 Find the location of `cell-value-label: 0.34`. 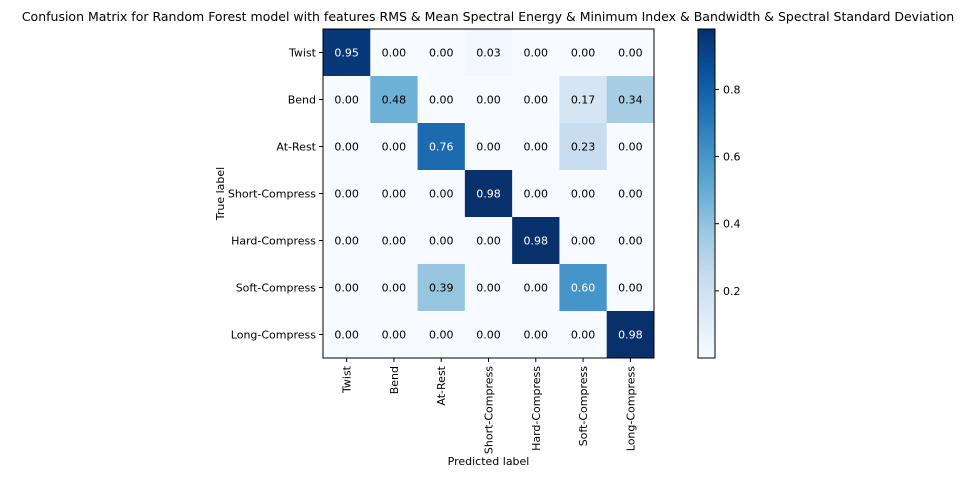

cell-value-label: 0.34 is located at coordinates (630, 100).